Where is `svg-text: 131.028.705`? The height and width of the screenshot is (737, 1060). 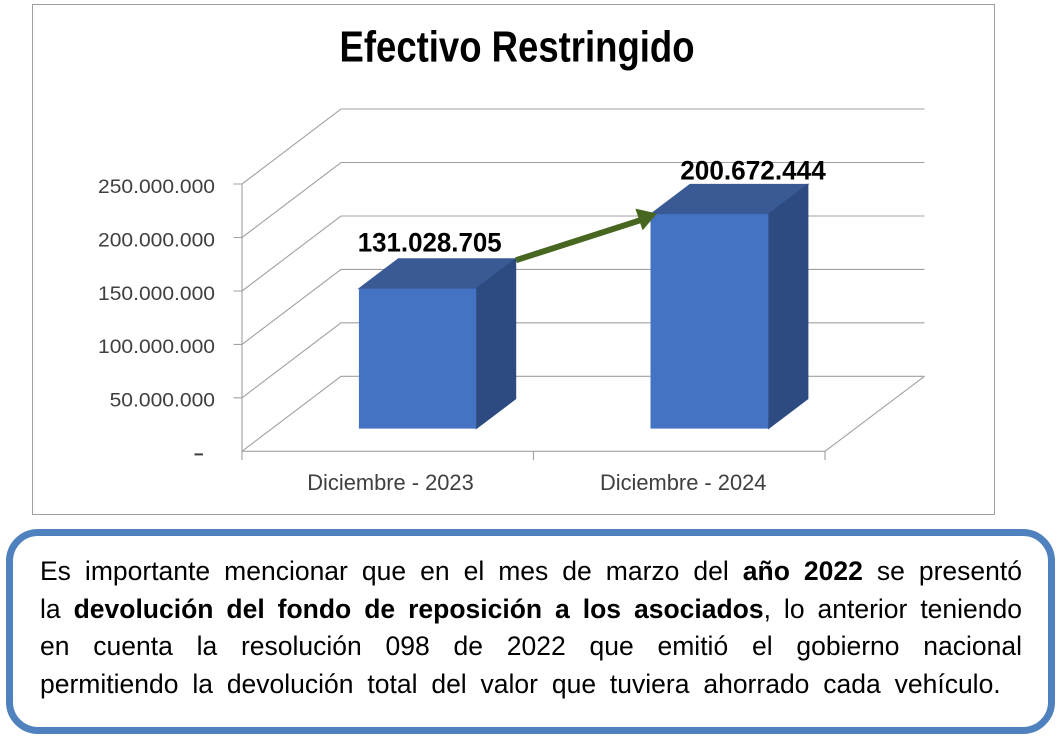
svg-text: 131.028.705 is located at coordinates (430, 242).